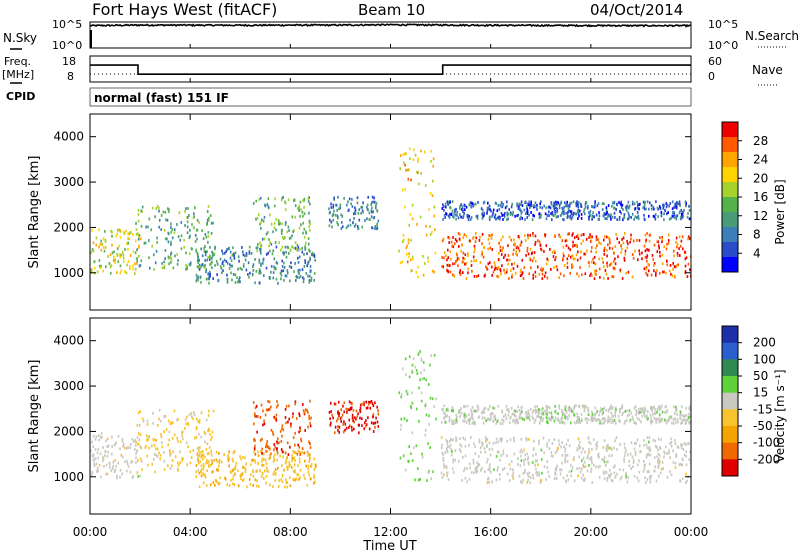 The width and height of the screenshot is (800, 554). What do you see at coordinates (290, 532) in the screenshot?
I see `x-tick-label: 08:00` at bounding box center [290, 532].